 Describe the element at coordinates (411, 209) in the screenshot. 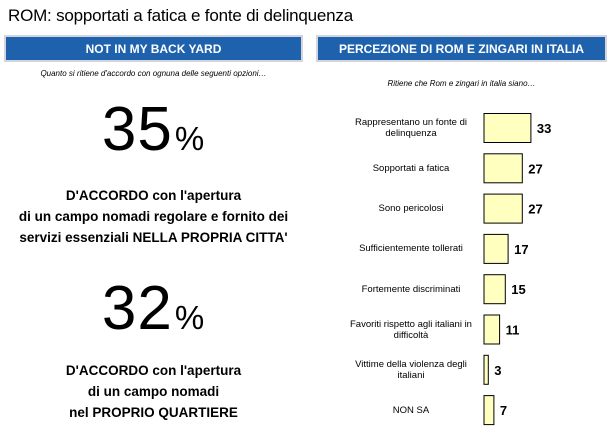

I see `category-label: Sono pericolosi` at that location.